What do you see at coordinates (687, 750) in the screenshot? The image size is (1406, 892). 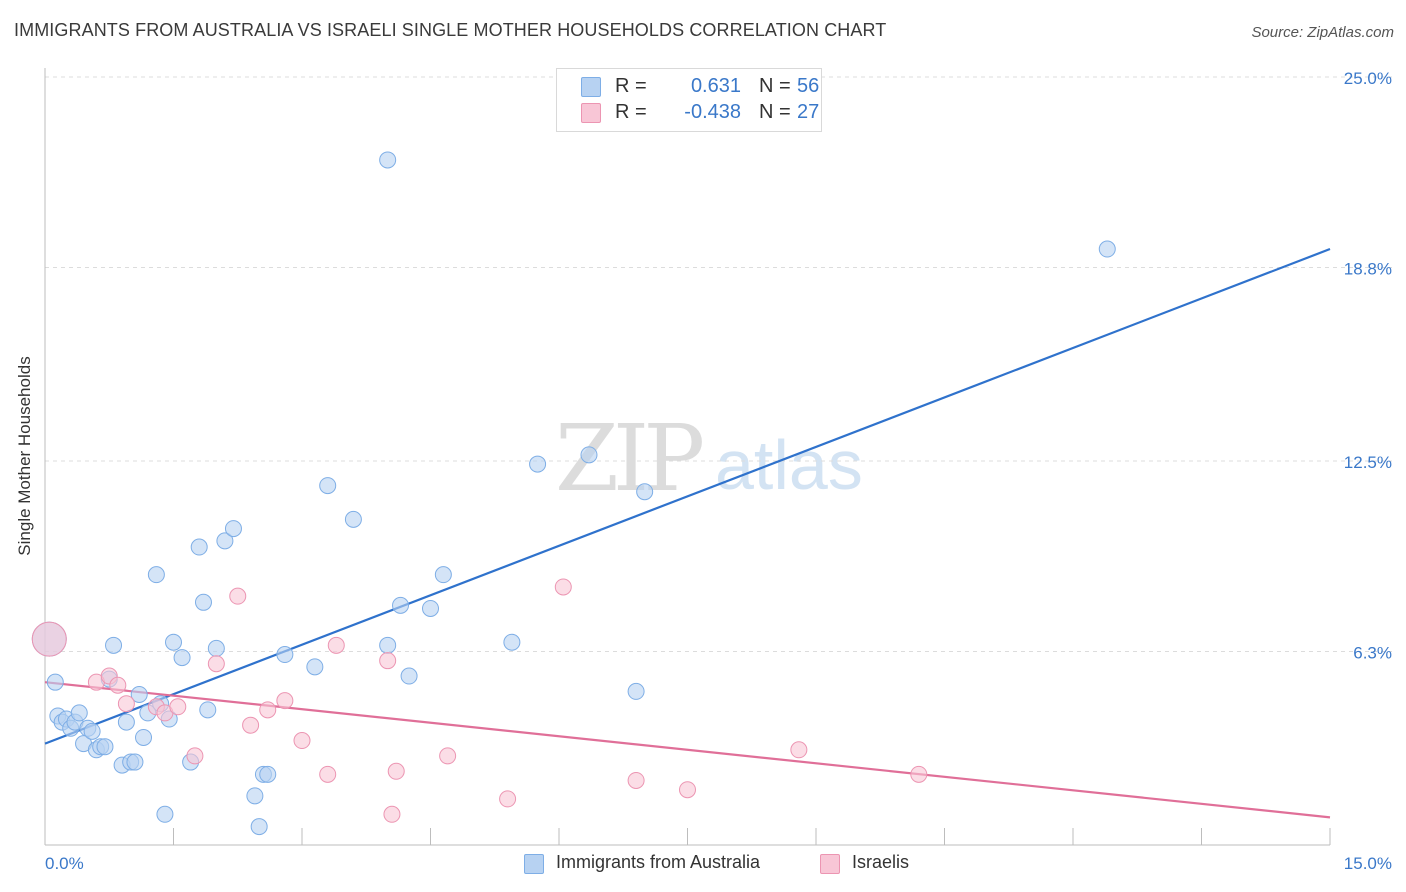 I see `trend-line-israelis` at bounding box center [687, 750].